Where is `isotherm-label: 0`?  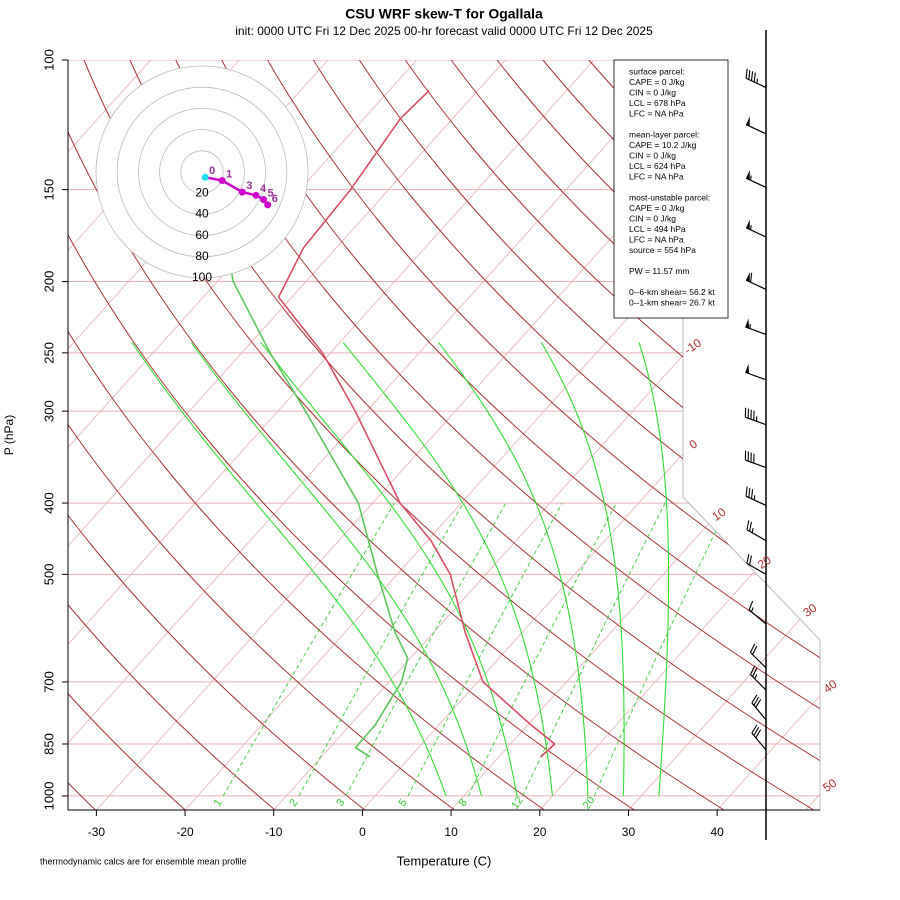 isotherm-label: 0 is located at coordinates (693, 443).